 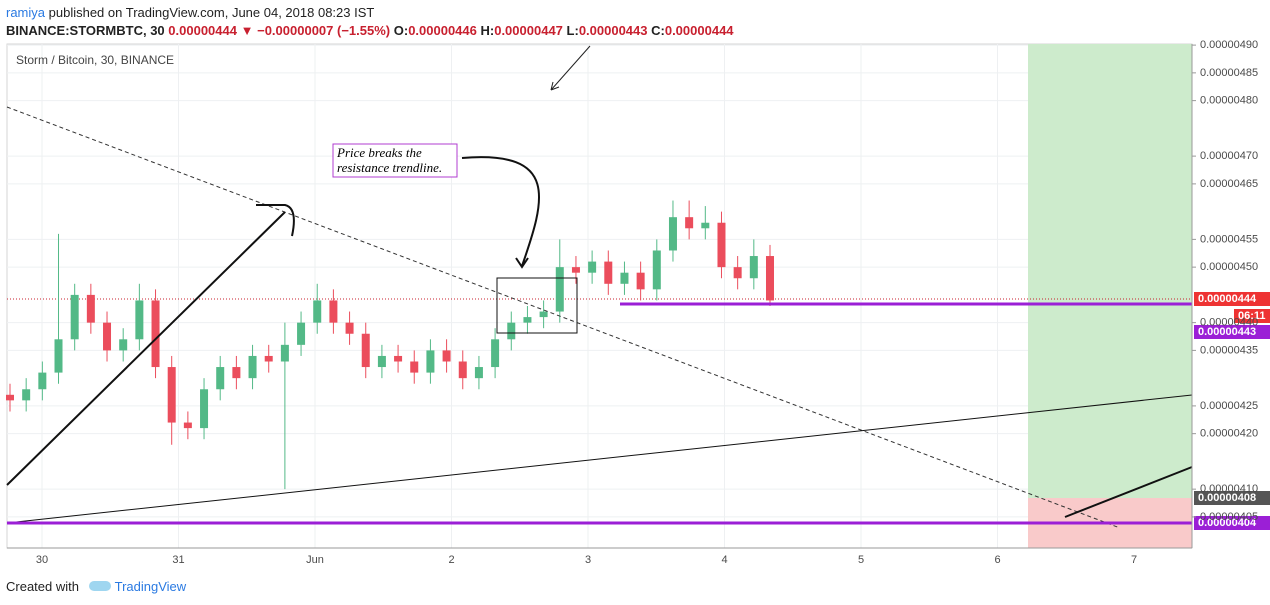 I want to click on y-tick-label: 0.00000490, so click(x=1229, y=45).